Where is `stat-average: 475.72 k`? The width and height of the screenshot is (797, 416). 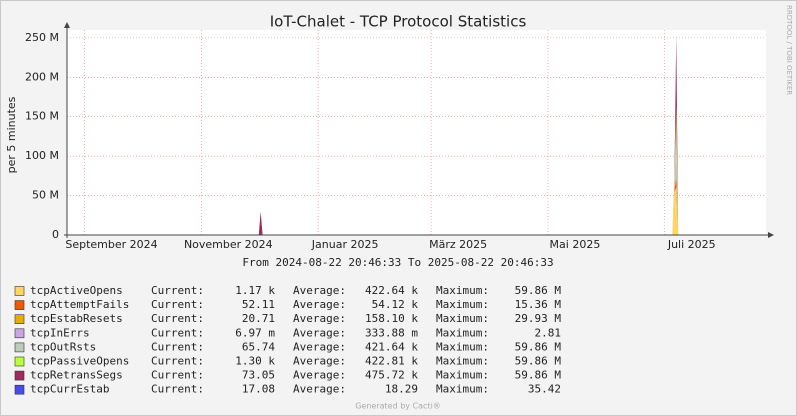
stat-average: 475.72 k is located at coordinates (391, 375).